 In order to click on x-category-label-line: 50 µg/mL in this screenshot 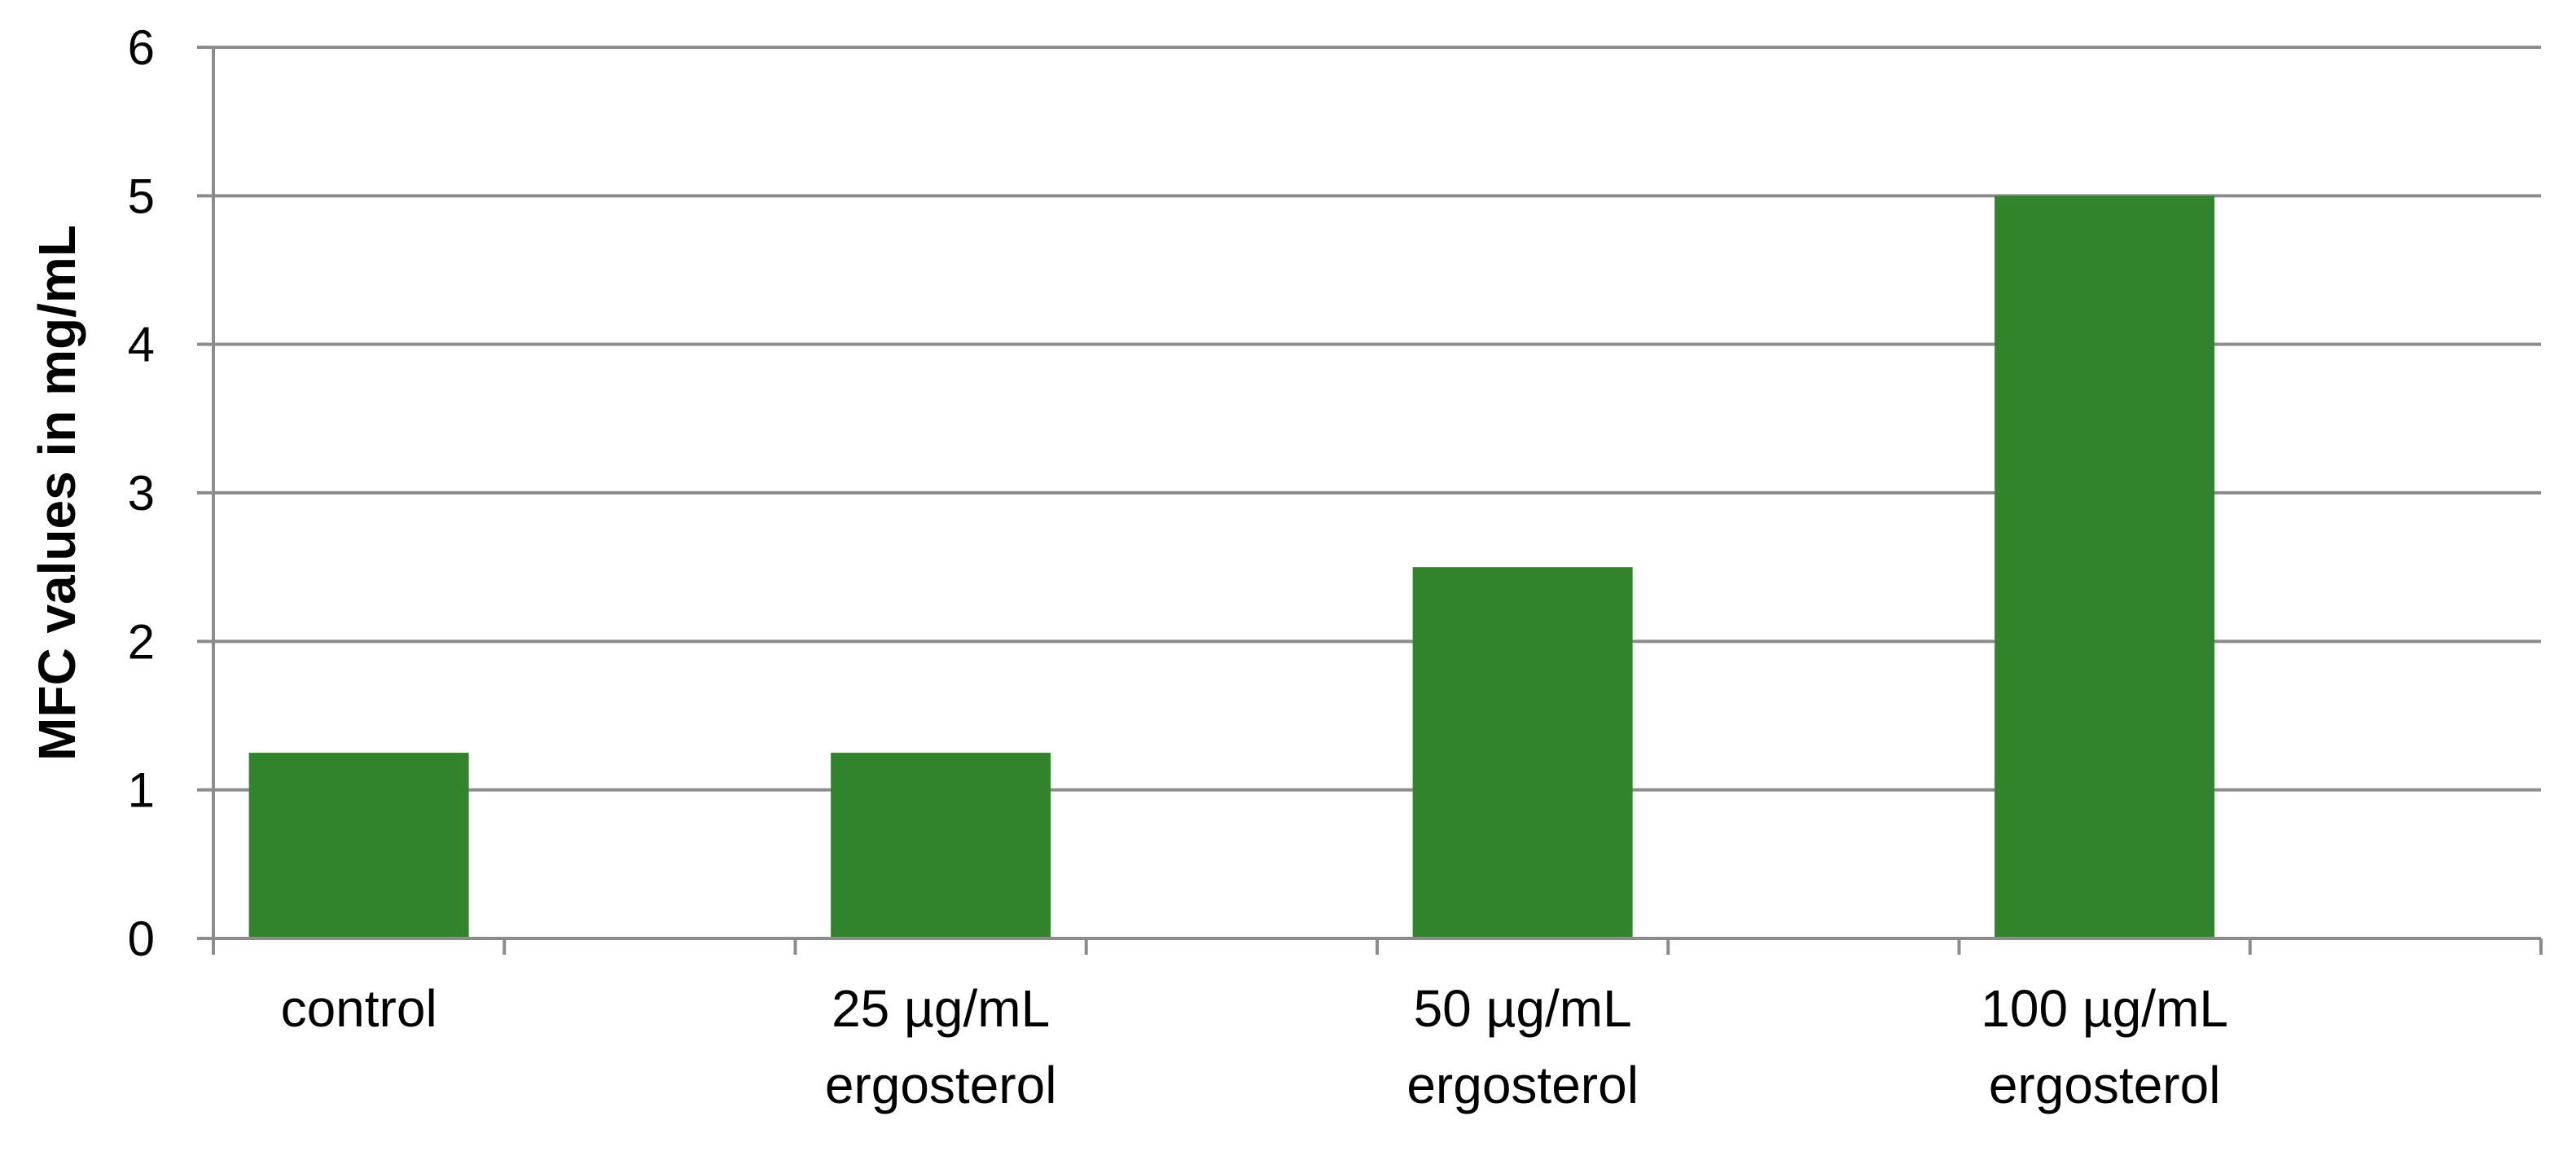, I will do `click(1523, 1008)`.